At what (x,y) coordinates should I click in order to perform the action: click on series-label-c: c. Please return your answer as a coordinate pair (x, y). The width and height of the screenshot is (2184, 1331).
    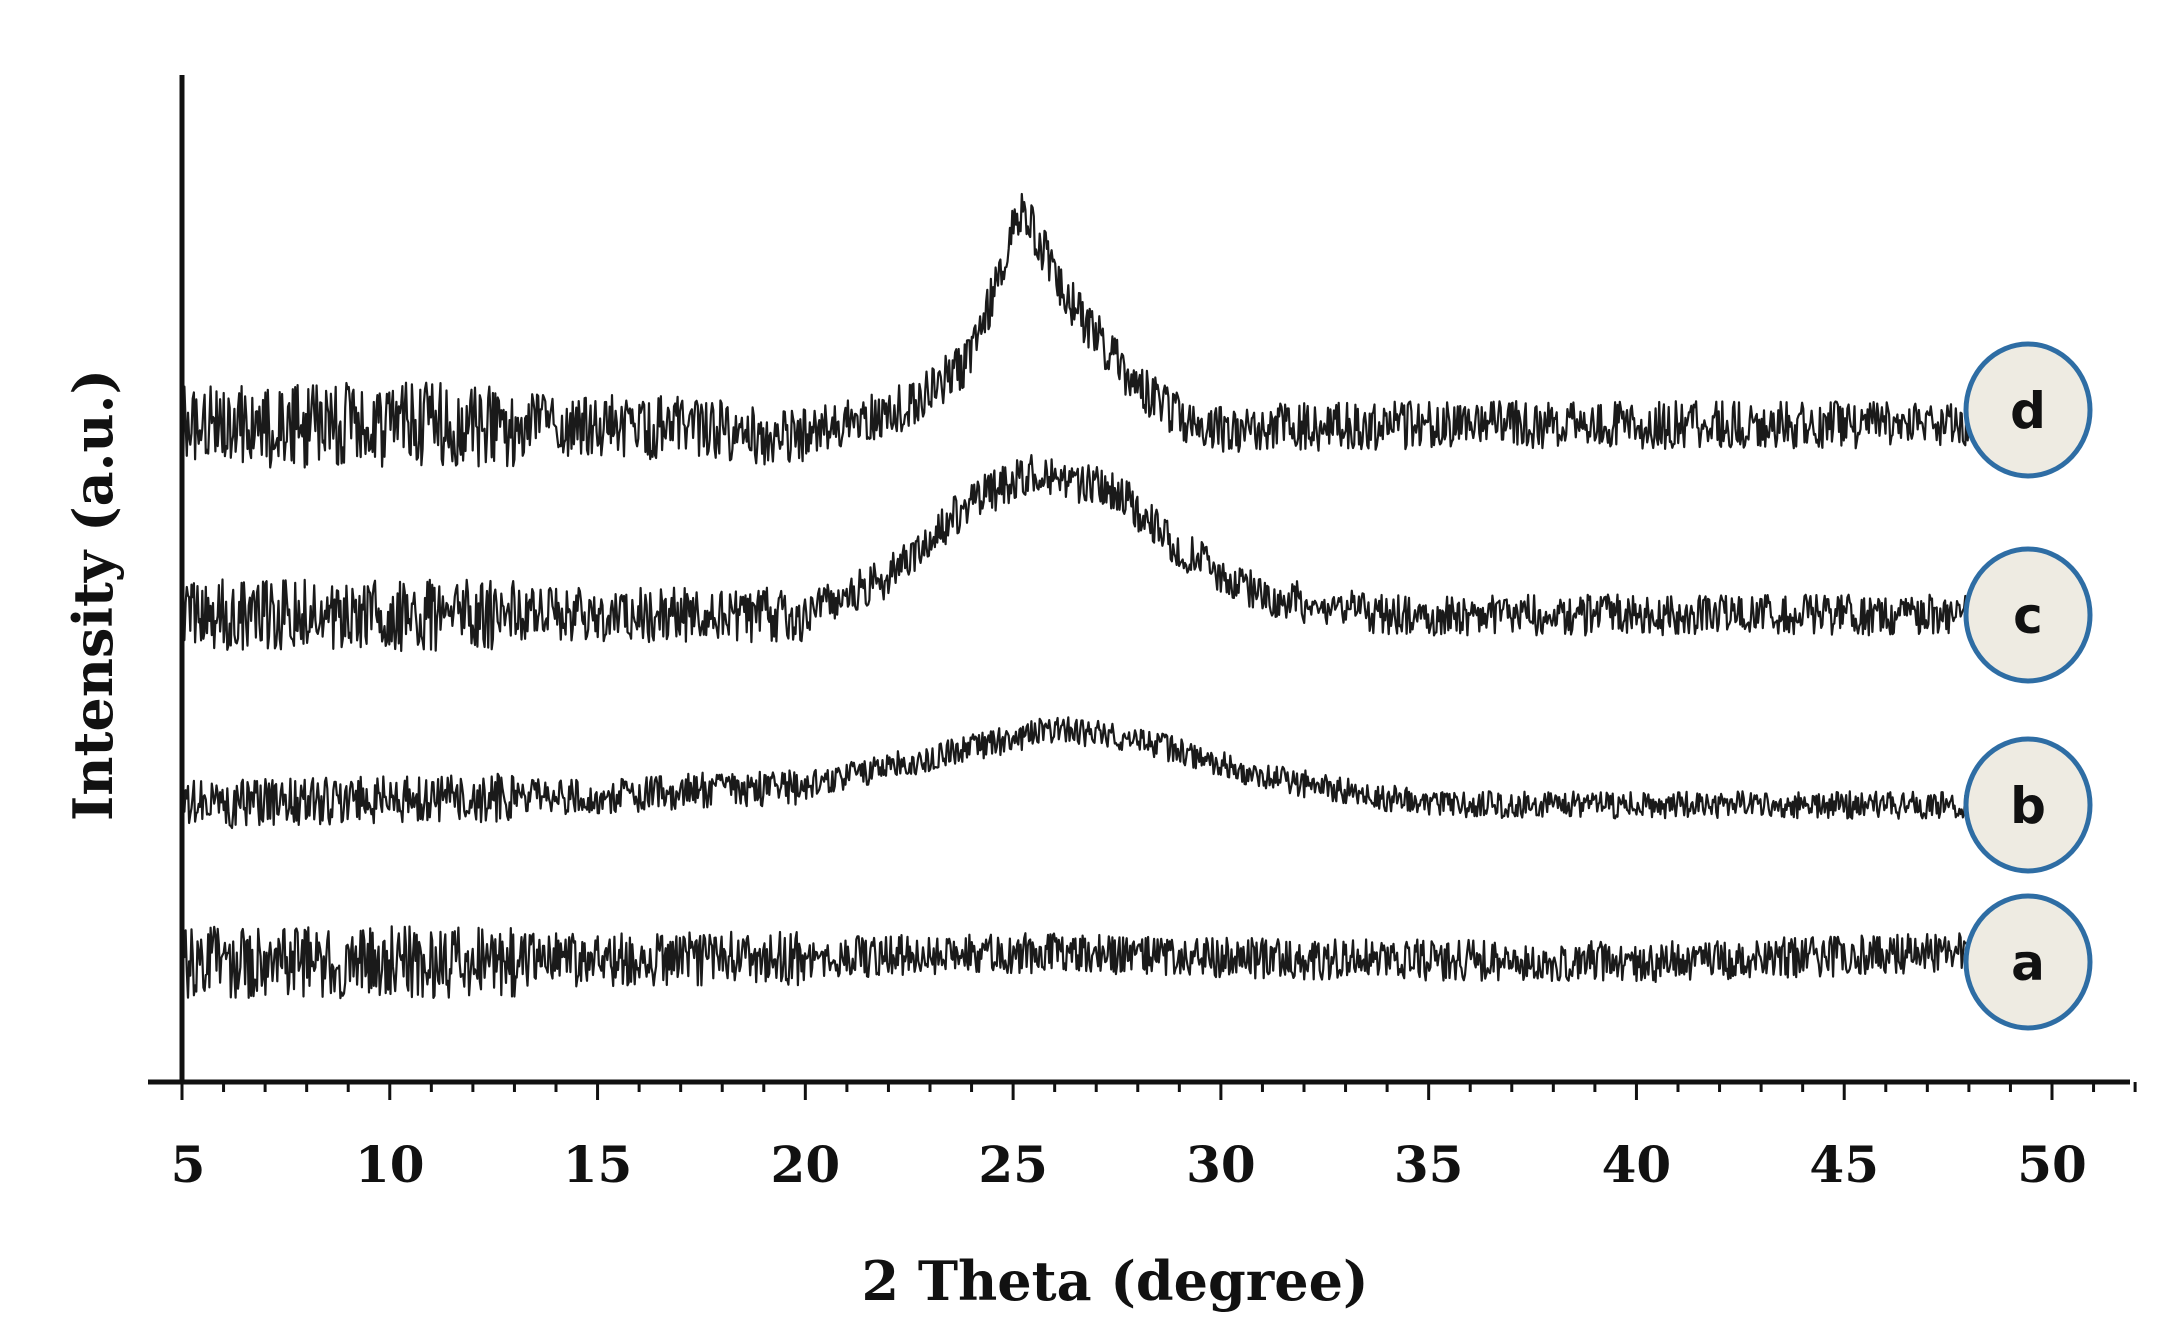
    Looking at the image, I should click on (2028, 615).